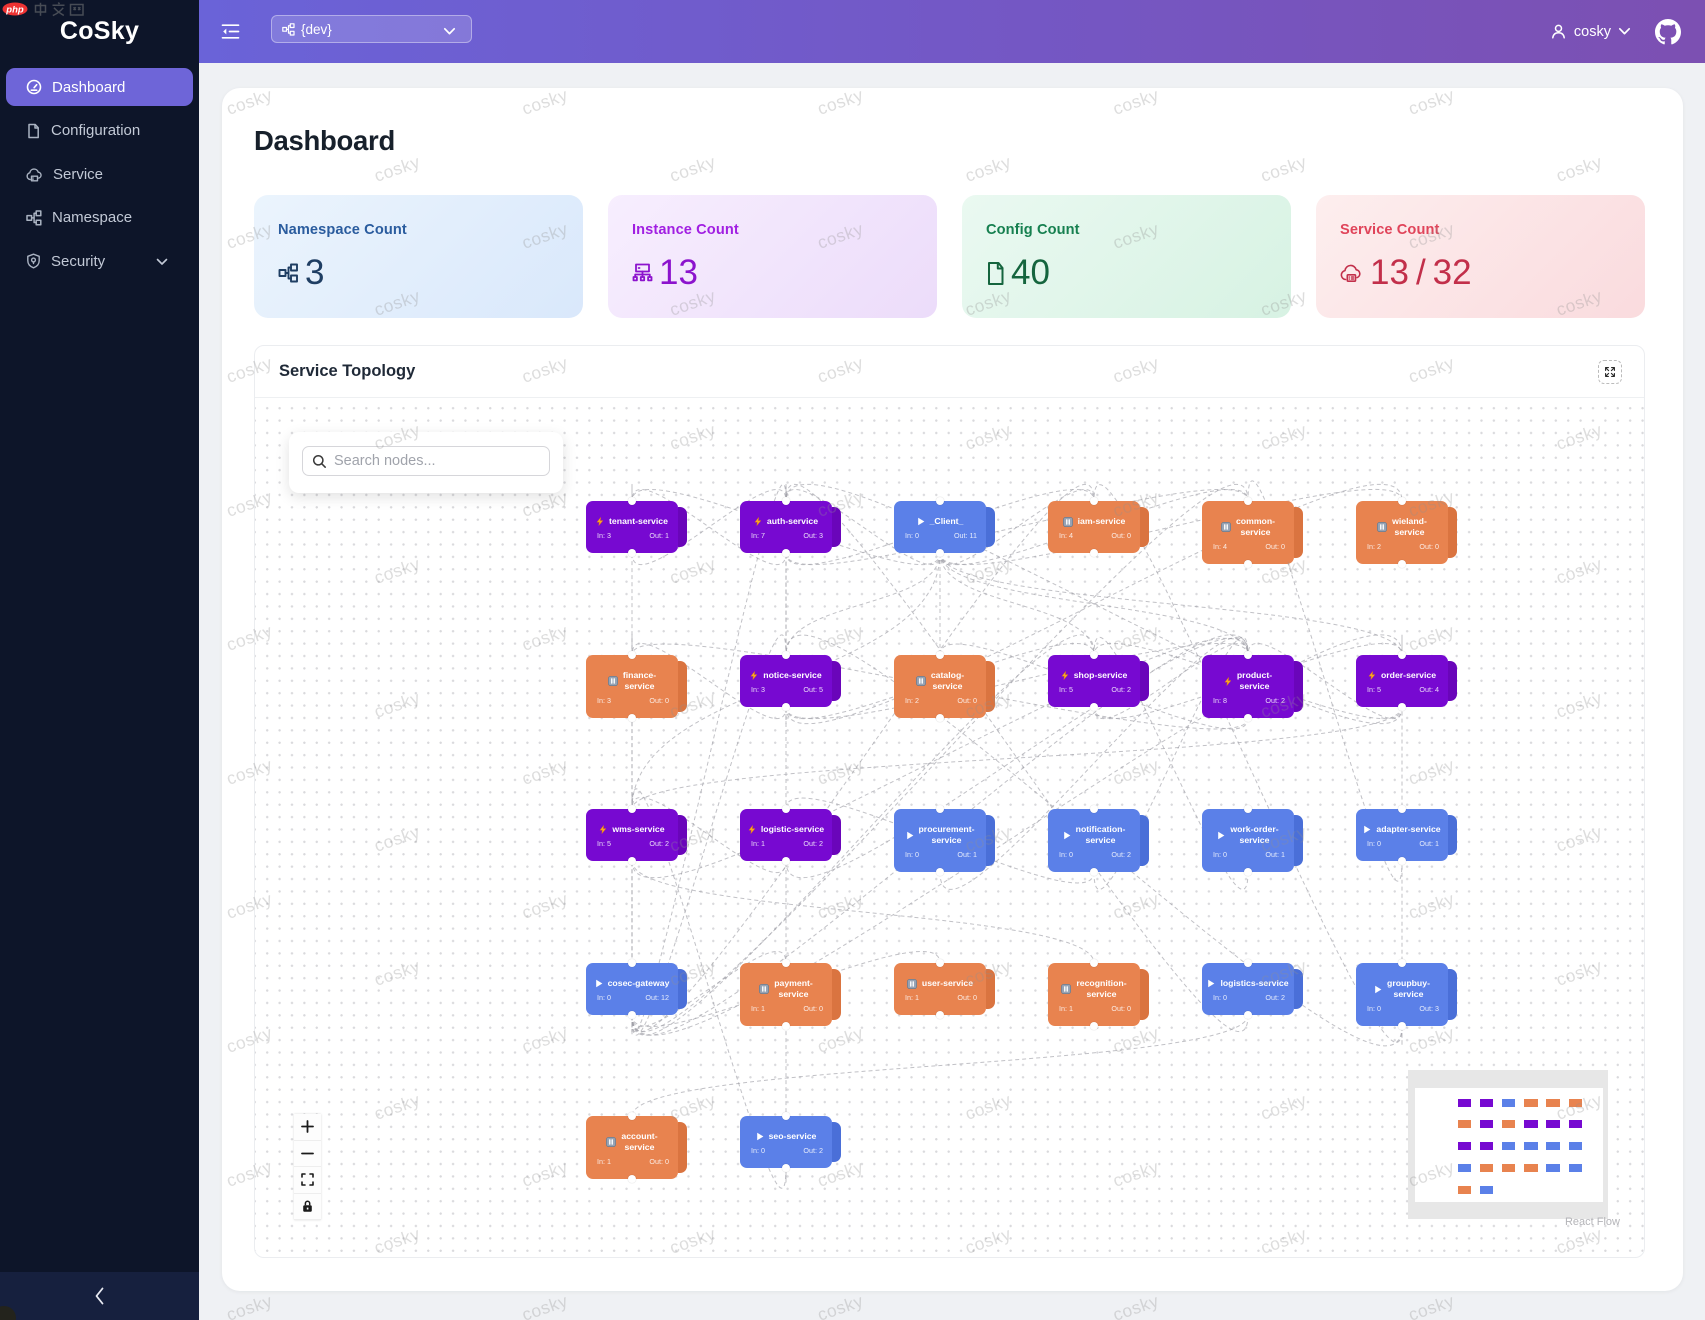 This screenshot has height=1320, width=1705. Describe the element at coordinates (14, 10) in the screenshot. I see `svg-text: php` at that location.